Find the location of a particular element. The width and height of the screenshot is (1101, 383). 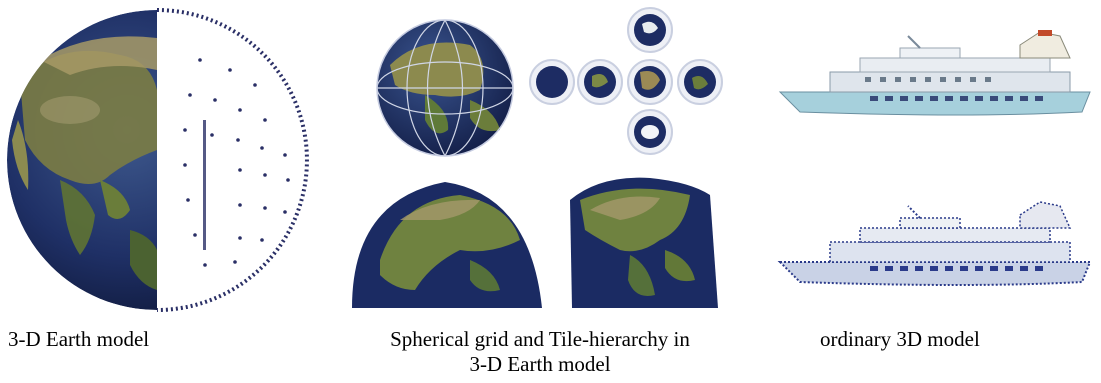

tile-cross is located at coordinates (626, 81).